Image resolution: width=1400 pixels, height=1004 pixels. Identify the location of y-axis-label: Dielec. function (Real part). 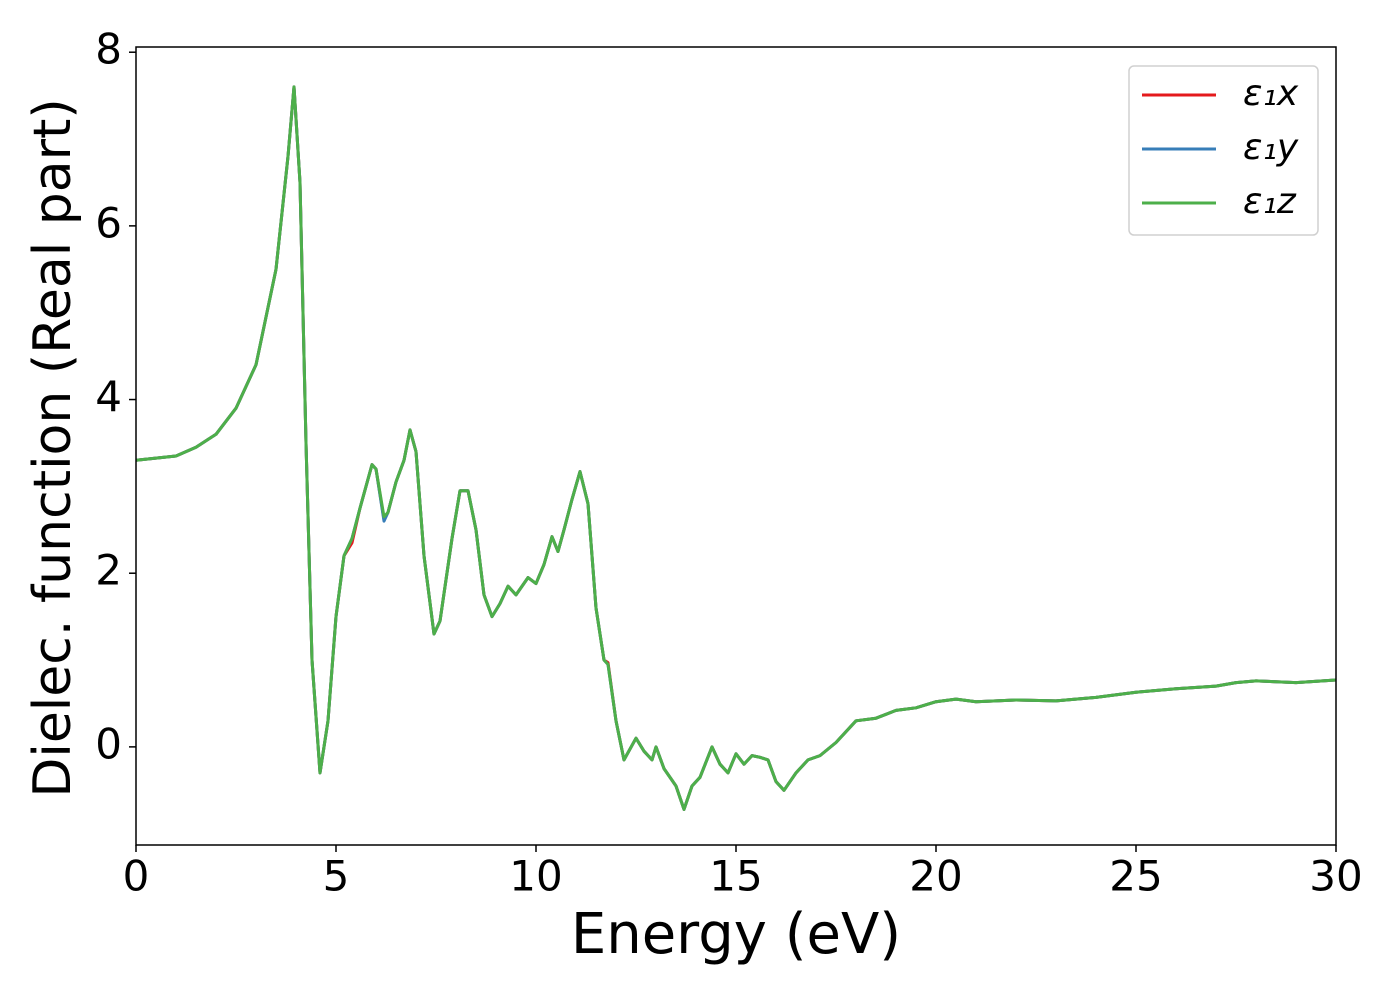
(53, 447).